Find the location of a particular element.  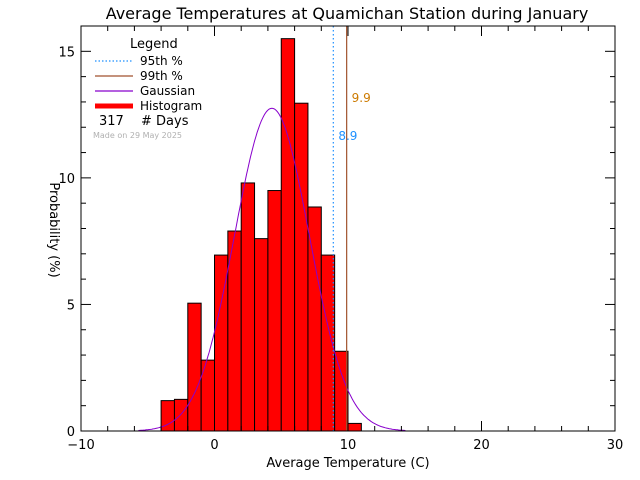

x-tick-label: −10 is located at coordinates (80, 445).